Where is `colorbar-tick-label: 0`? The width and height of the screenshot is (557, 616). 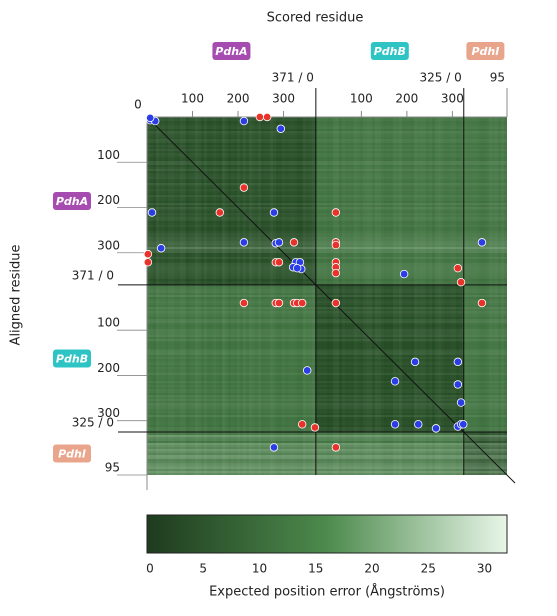
colorbar-tick-label: 0 is located at coordinates (150, 569).